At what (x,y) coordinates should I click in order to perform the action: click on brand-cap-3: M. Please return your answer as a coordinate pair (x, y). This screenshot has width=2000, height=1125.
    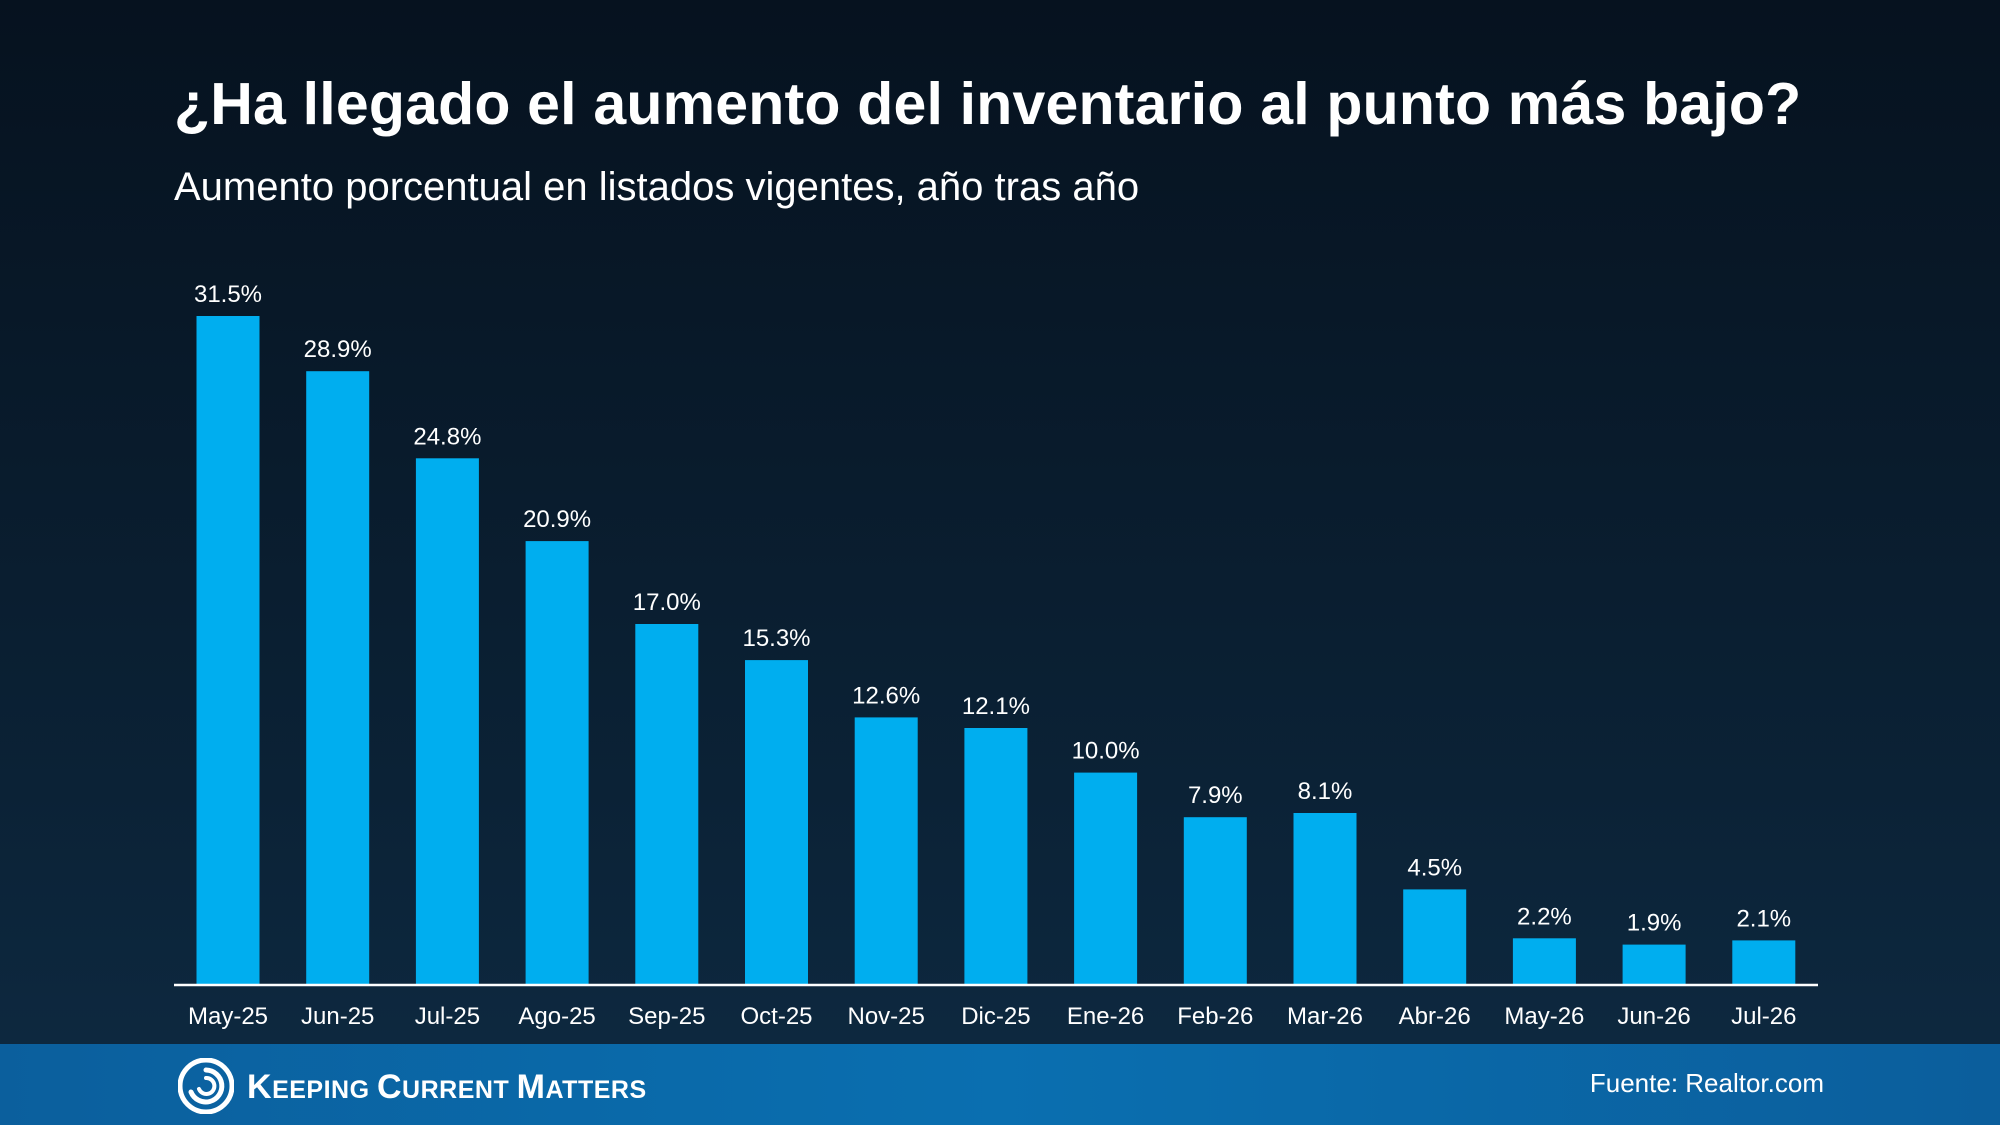
    Looking at the image, I should click on (531, 1087).